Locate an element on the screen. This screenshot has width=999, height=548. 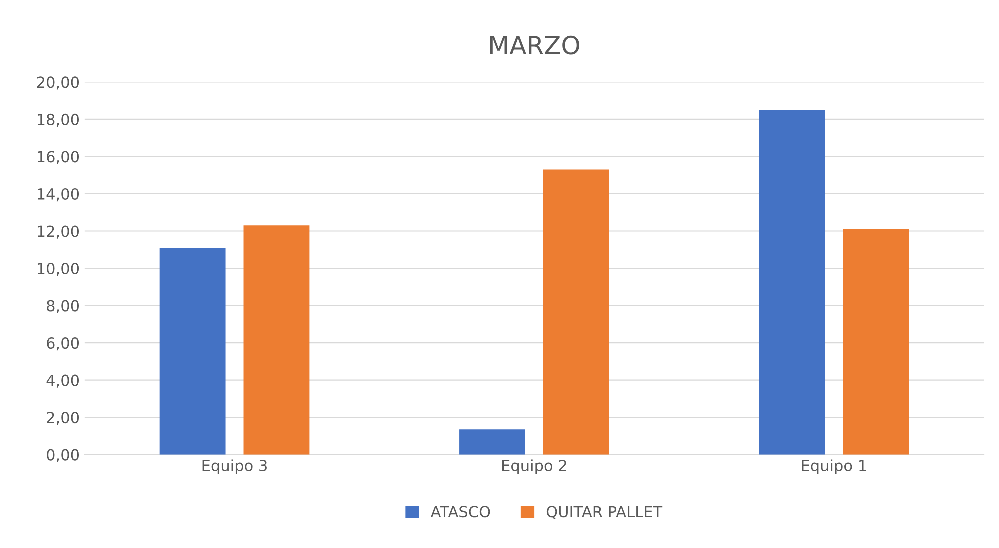
y-tick-label: 0,00 is located at coordinates (63, 455).